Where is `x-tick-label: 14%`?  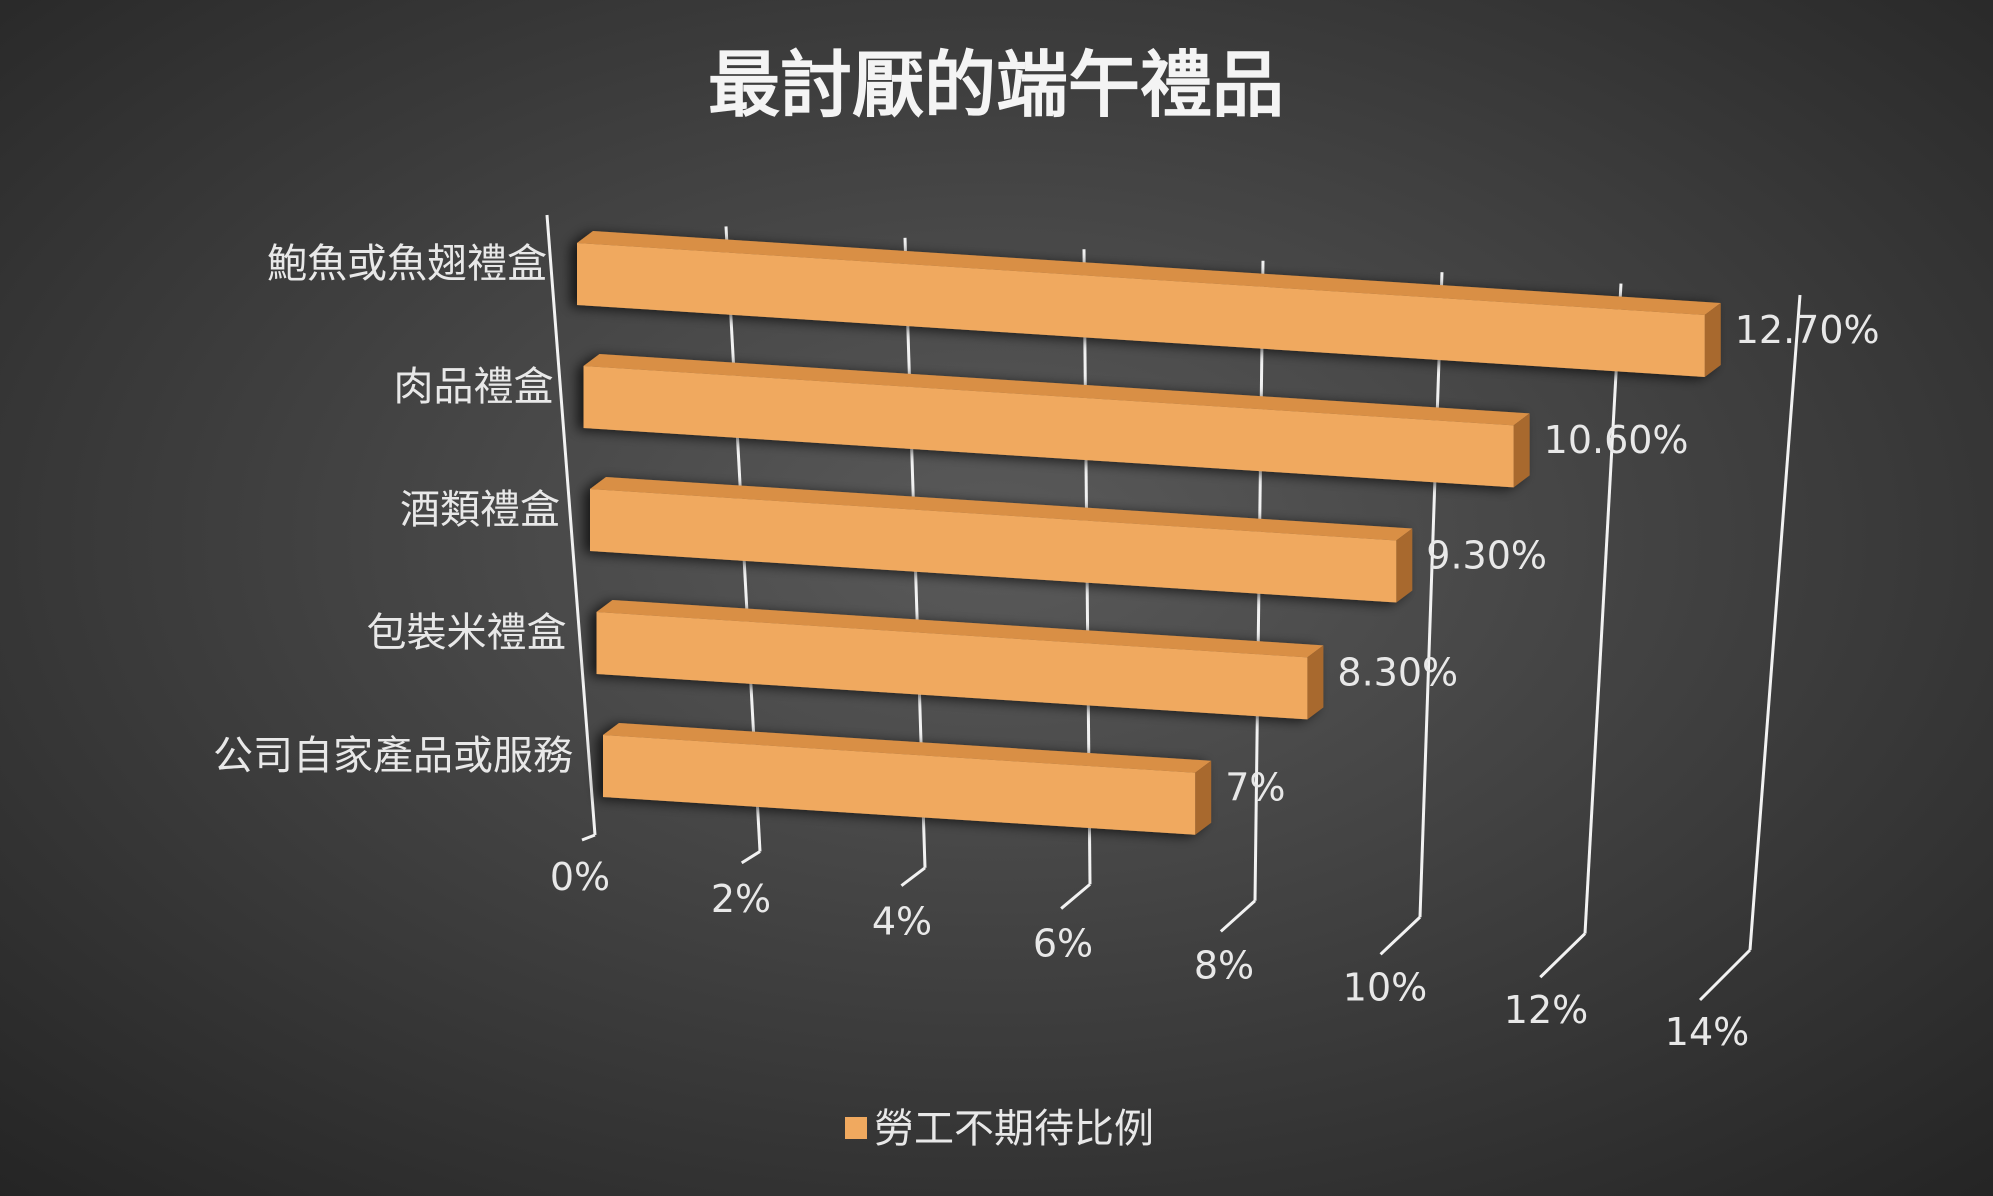 x-tick-label: 14% is located at coordinates (1707, 1032).